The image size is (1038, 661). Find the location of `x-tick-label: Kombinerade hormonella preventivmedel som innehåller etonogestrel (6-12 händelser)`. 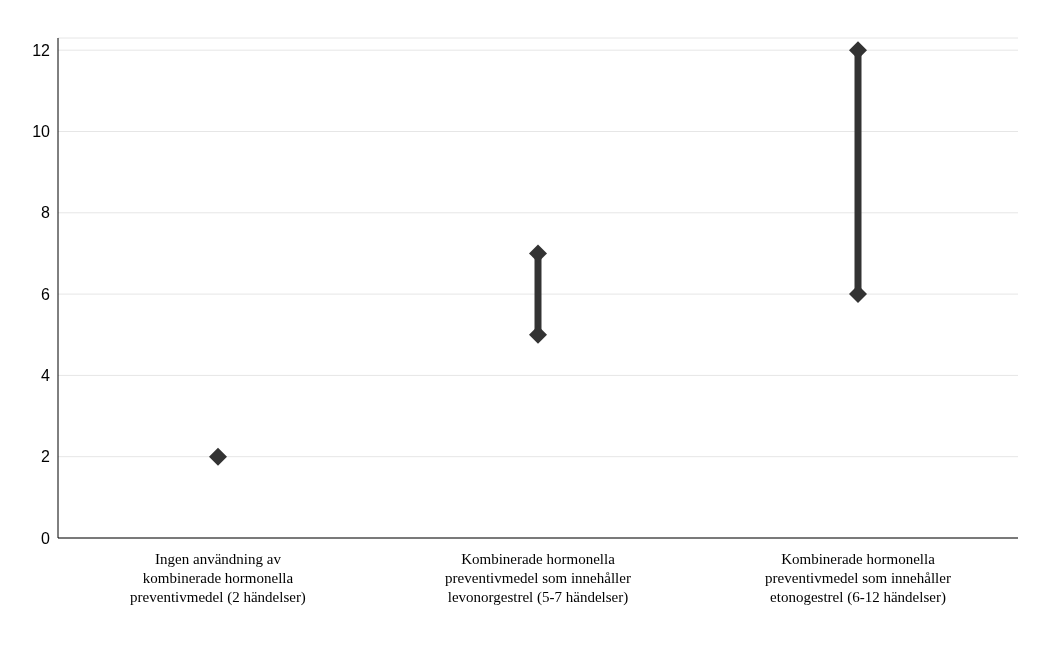

x-tick-label: Kombinerade hormonella preventivmedel som innehåller etonogestrel (6-12 händelser) is located at coordinates (858, 578).